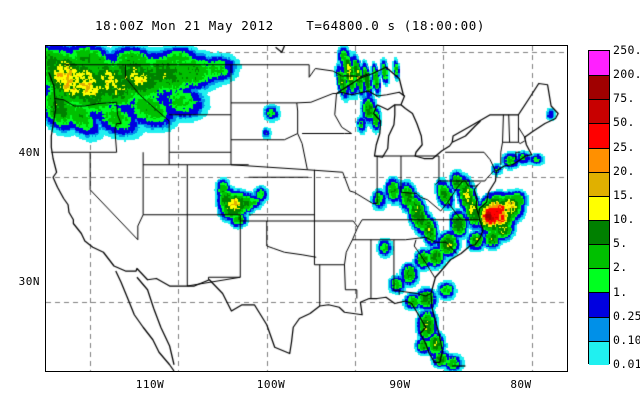 This screenshot has height=400, width=640. I want to click on colorbar-tick-label: 75., so click(624, 98).